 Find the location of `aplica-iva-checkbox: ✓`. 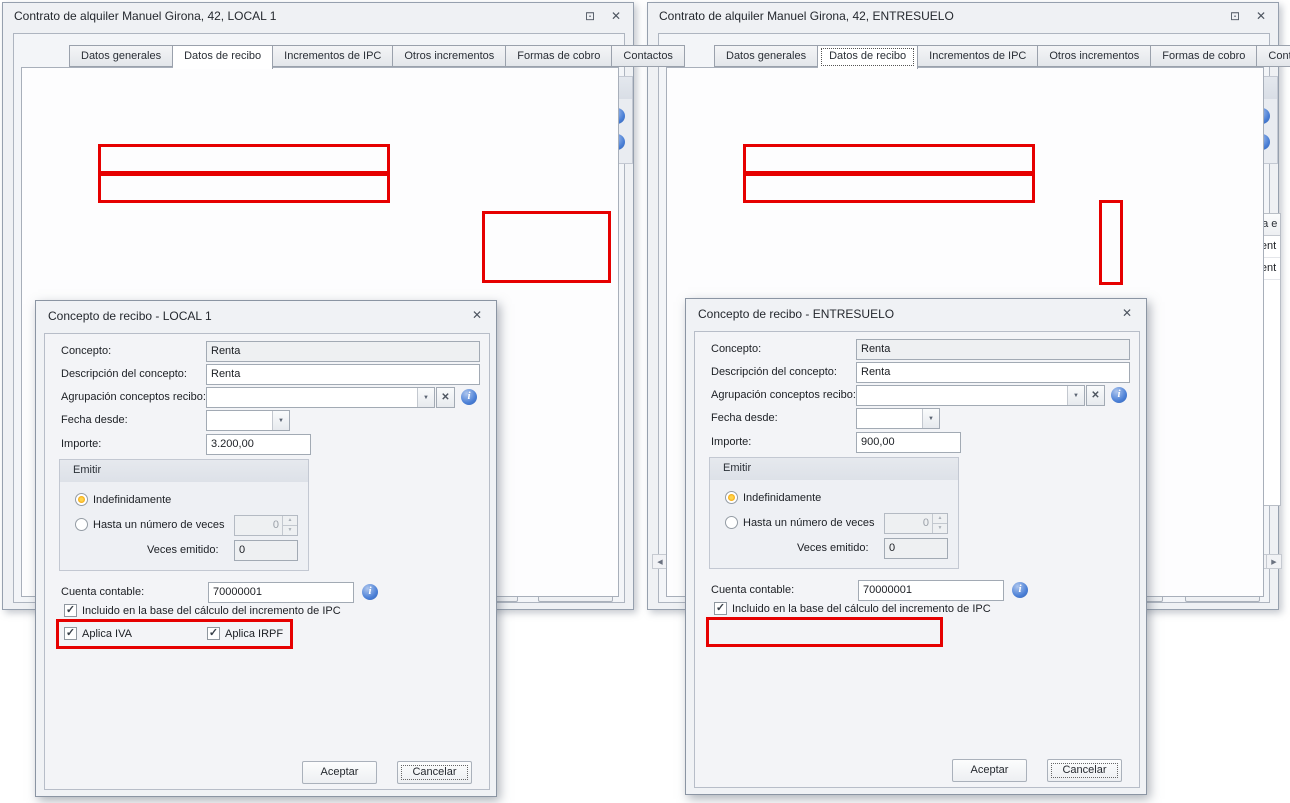

aplica-iva-checkbox: ✓ is located at coordinates (70, 633).